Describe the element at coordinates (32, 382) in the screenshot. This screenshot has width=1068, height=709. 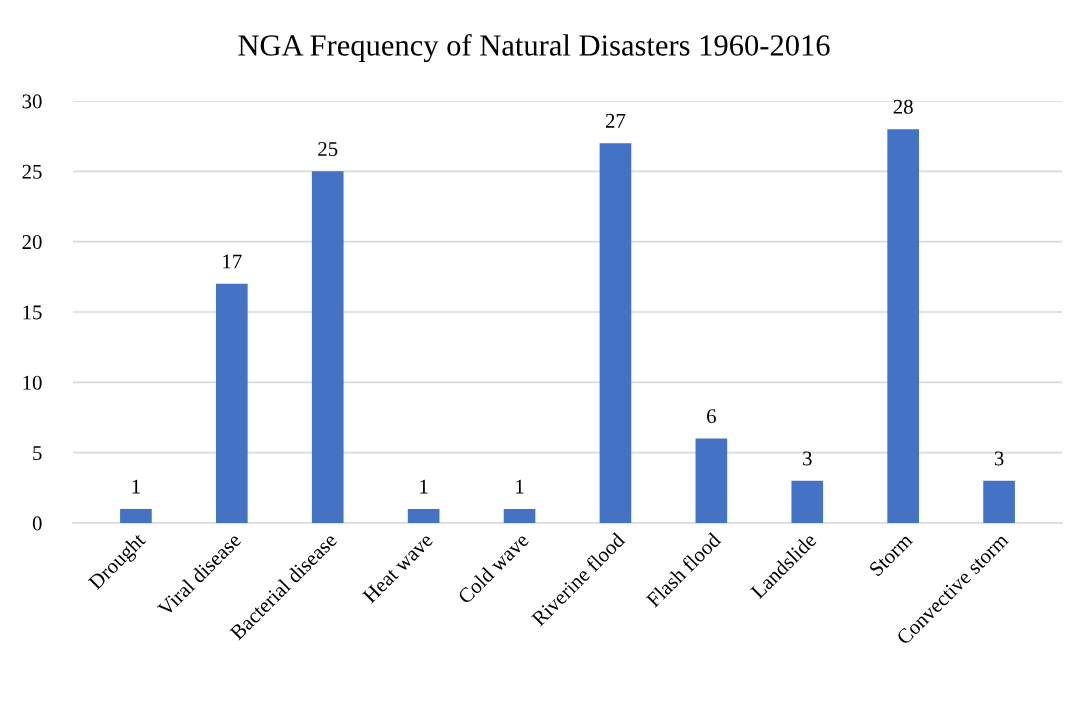
I see `y-tick-label: 10` at that location.